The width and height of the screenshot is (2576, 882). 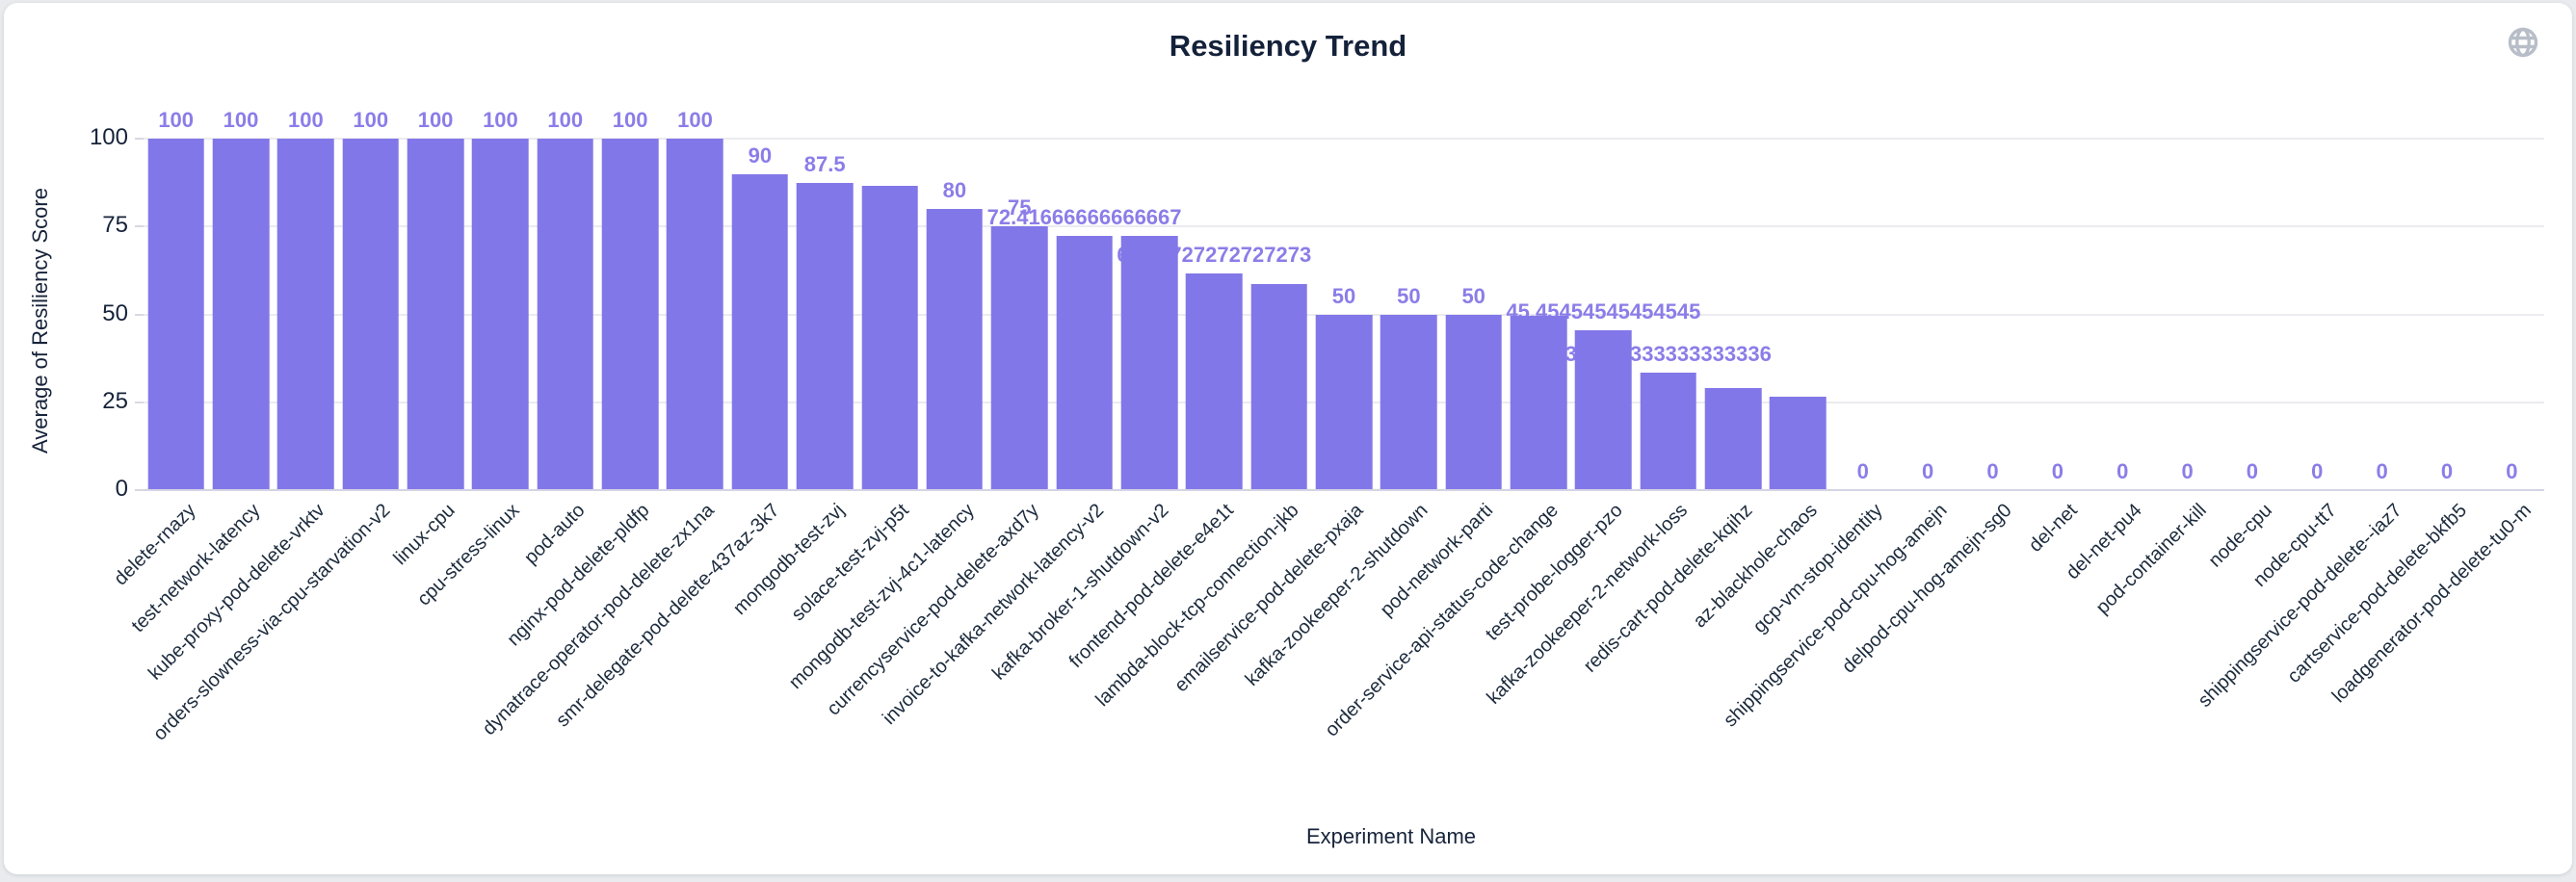 I want to click on y-tick-label-0: 0, so click(x=121, y=488).